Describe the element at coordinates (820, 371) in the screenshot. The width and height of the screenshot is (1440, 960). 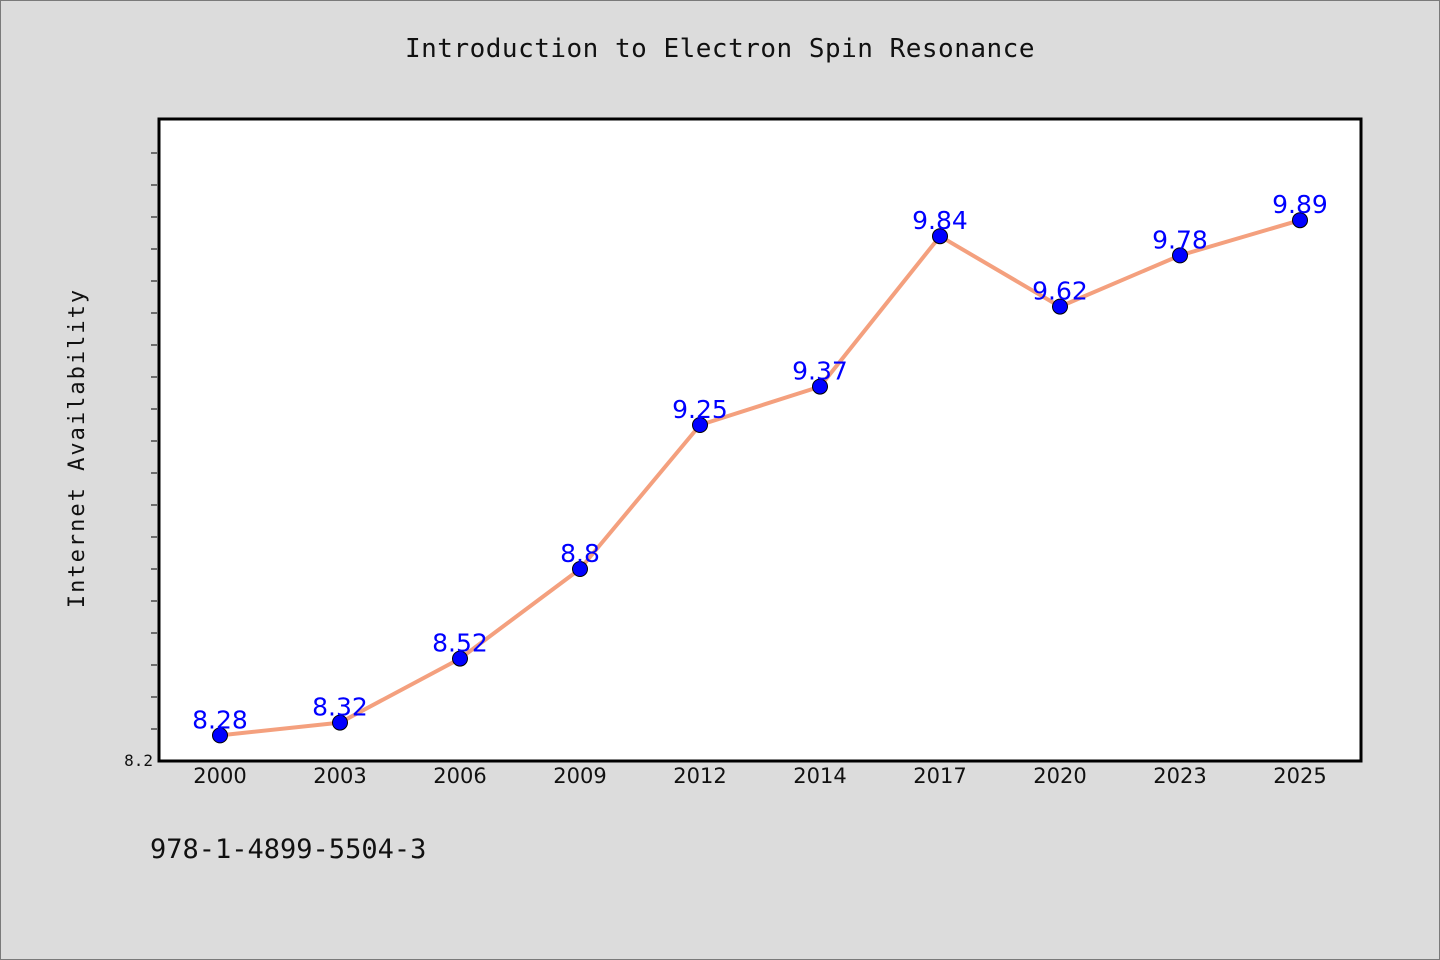
I see `data-label: 9.37` at that location.